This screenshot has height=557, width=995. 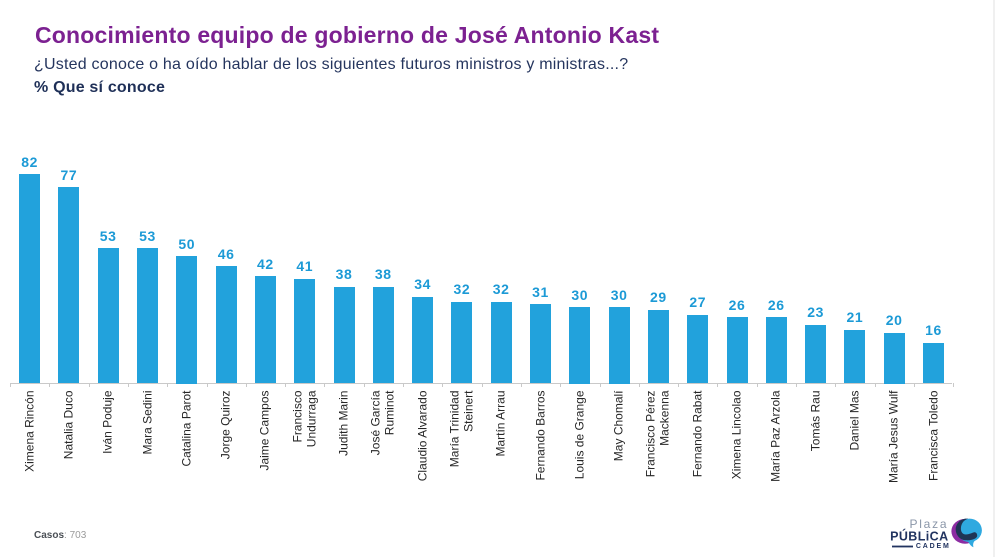 What do you see at coordinates (933, 546) in the screenshot?
I see `svg-text: CADEM` at bounding box center [933, 546].